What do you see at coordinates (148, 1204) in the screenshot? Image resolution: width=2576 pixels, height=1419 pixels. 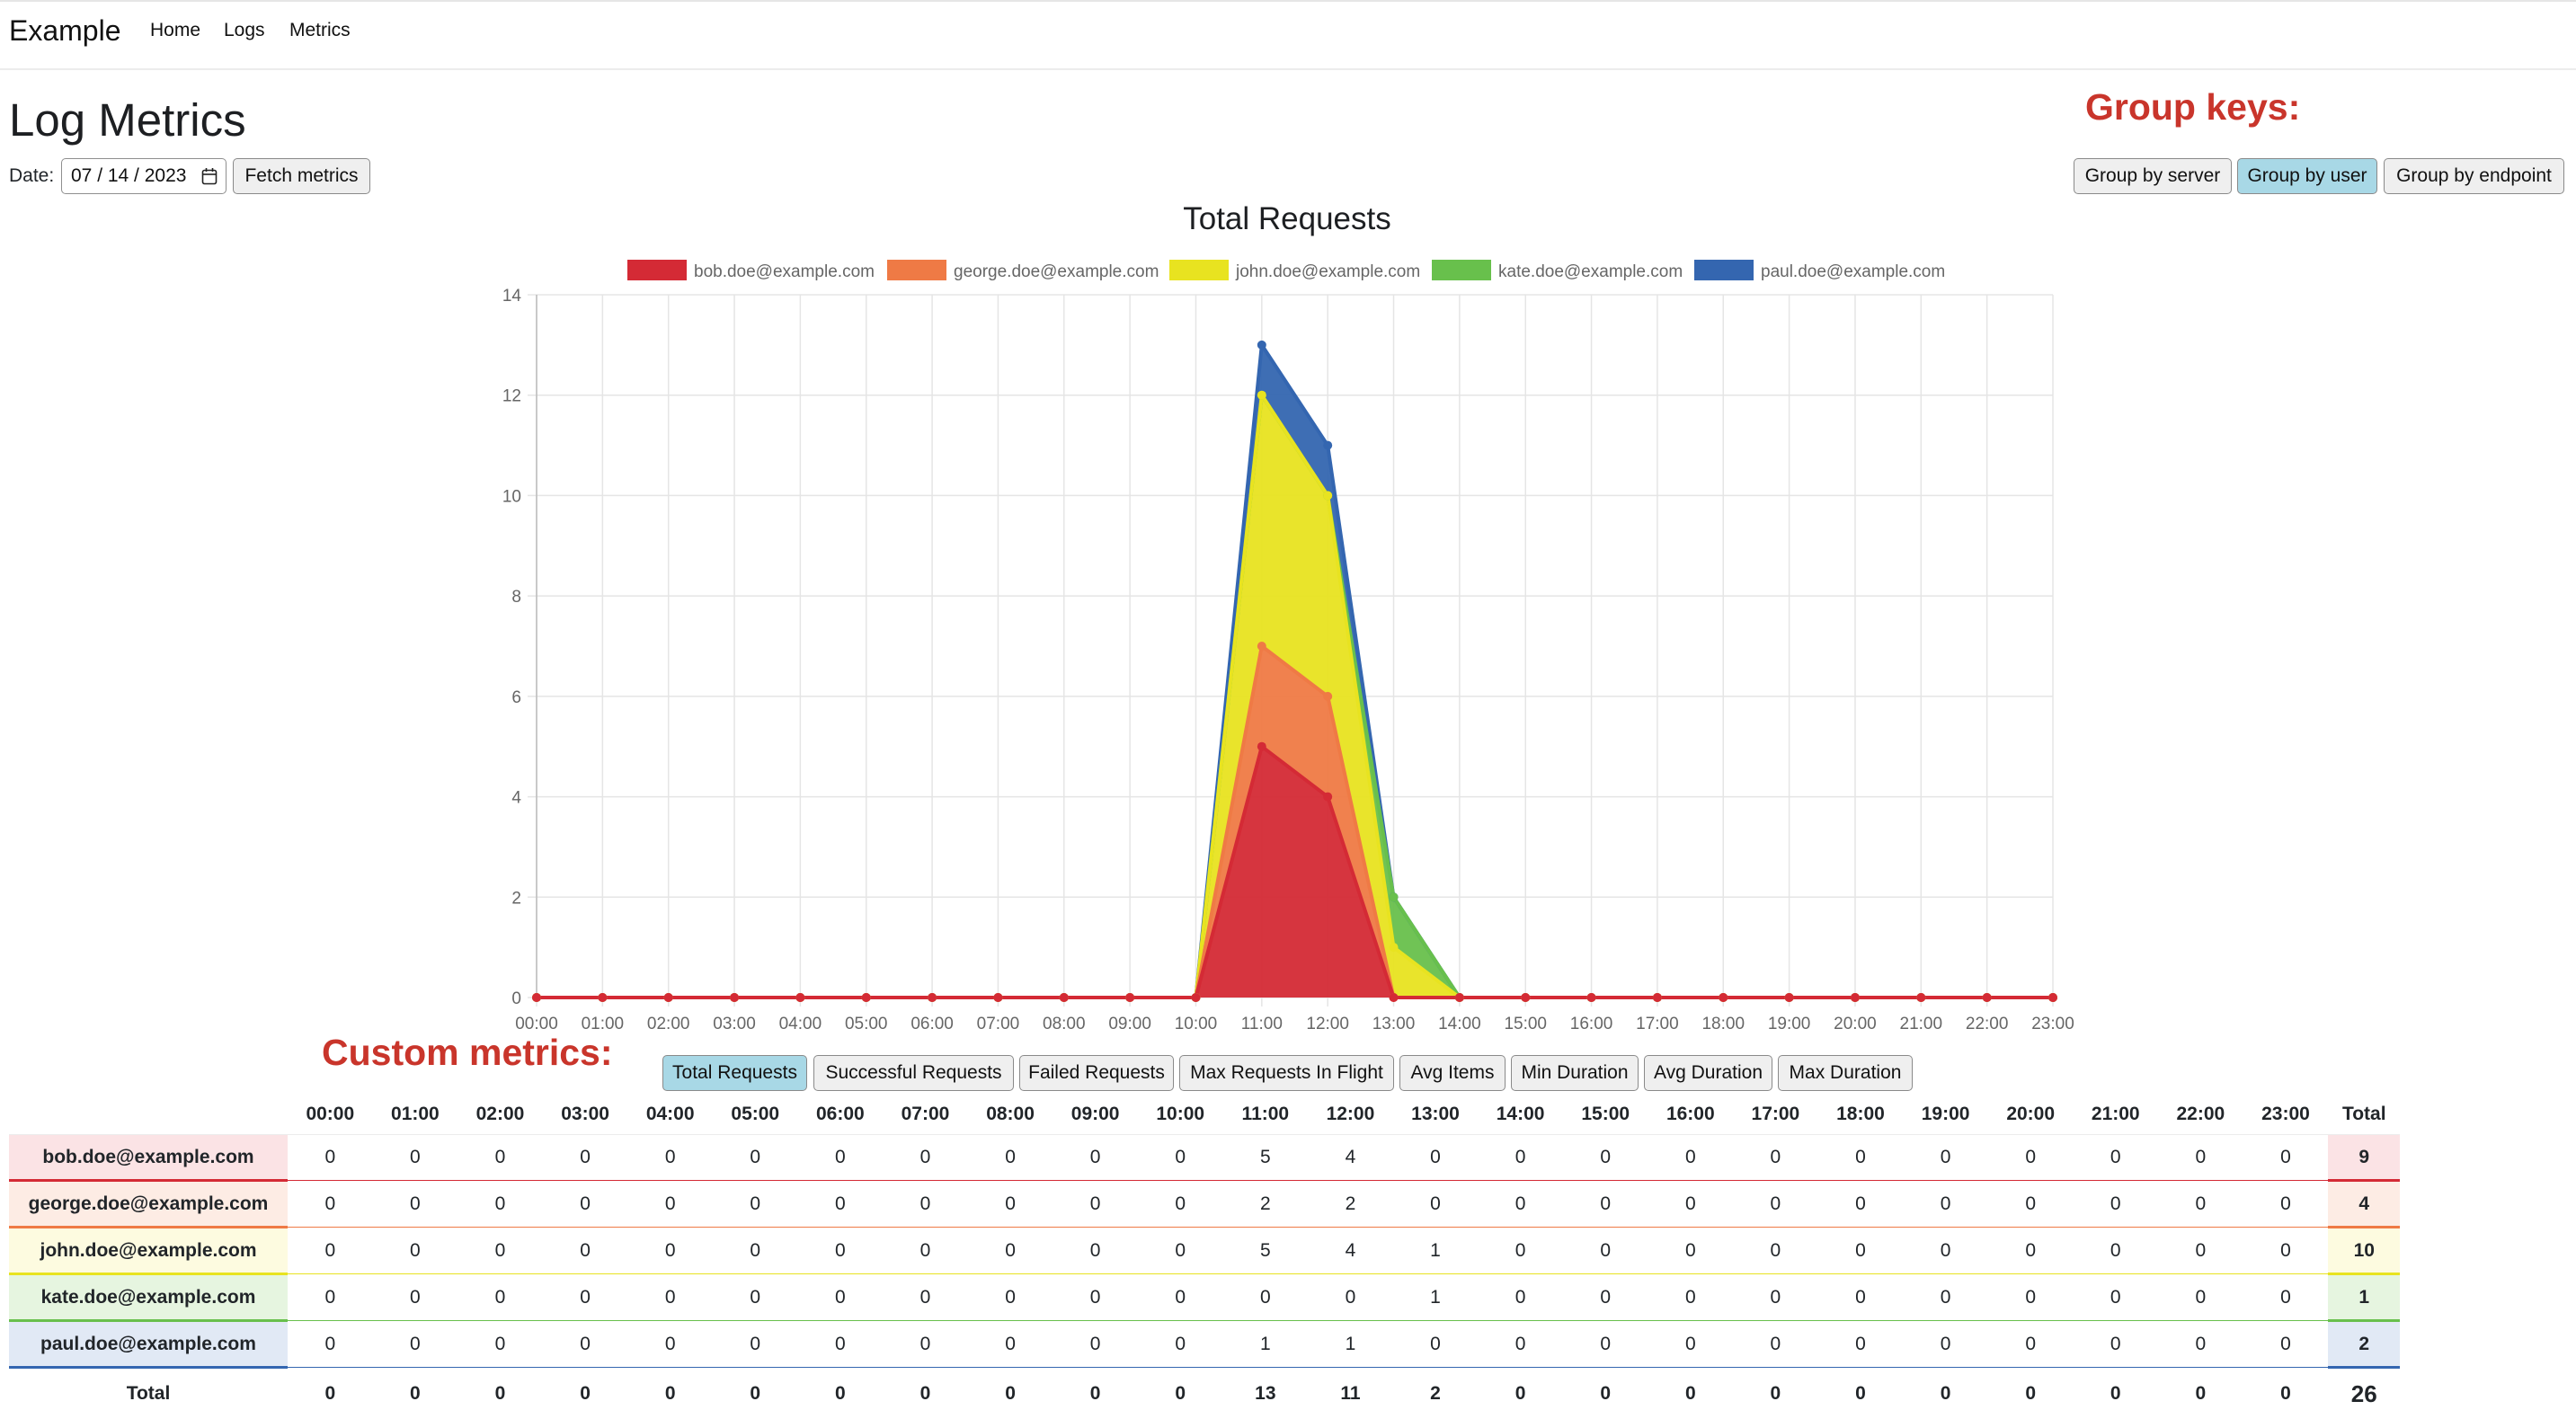 I see `row-label: george.doe@example.com` at bounding box center [148, 1204].